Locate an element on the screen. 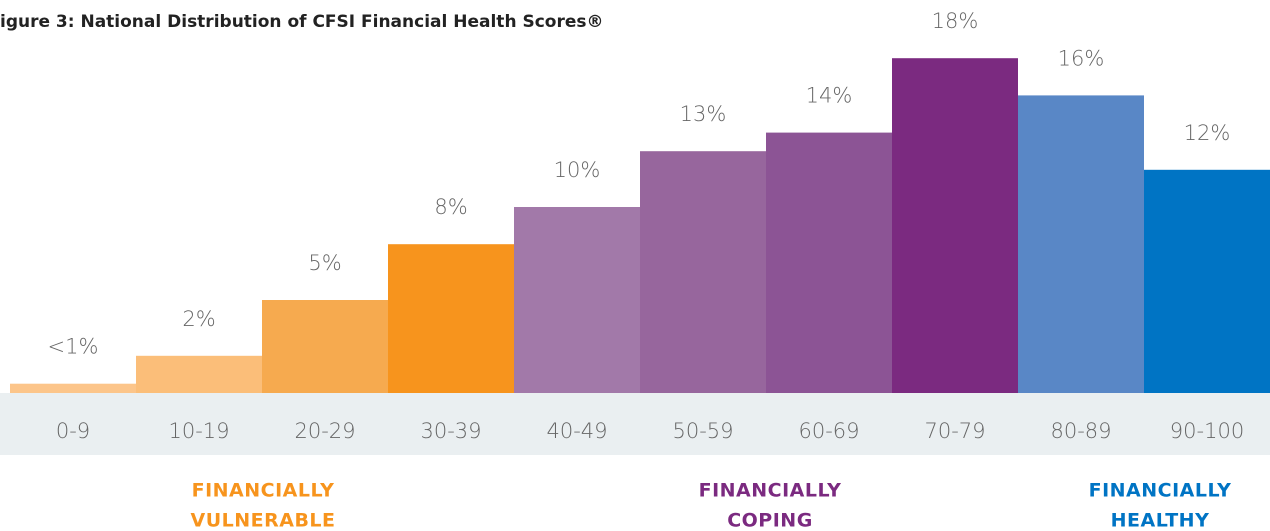 The width and height of the screenshot is (1270, 531). value-label: 5% is located at coordinates (324, 263).